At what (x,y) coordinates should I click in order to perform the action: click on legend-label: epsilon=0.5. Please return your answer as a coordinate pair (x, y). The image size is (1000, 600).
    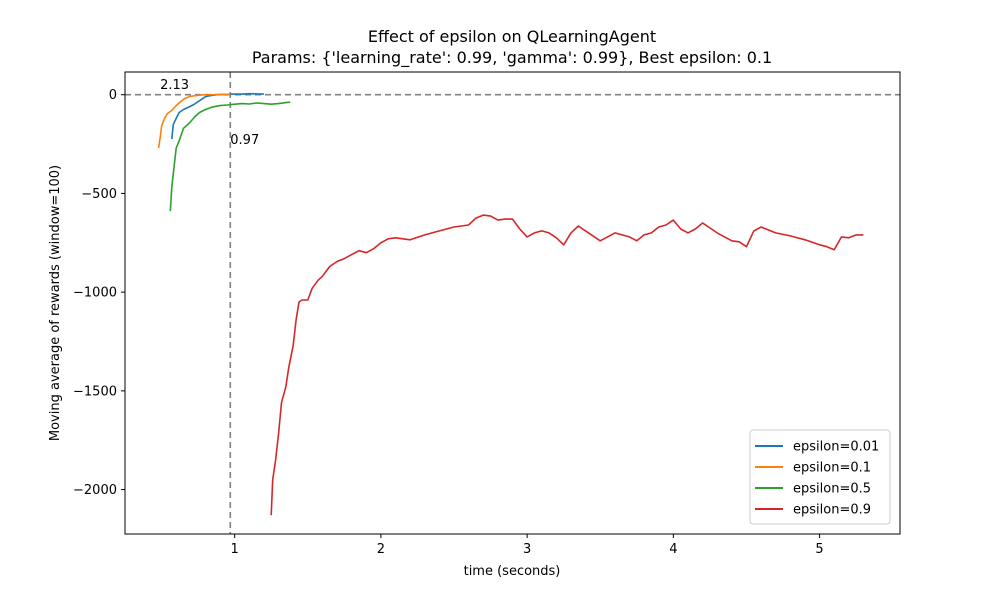
    Looking at the image, I should click on (832, 489).